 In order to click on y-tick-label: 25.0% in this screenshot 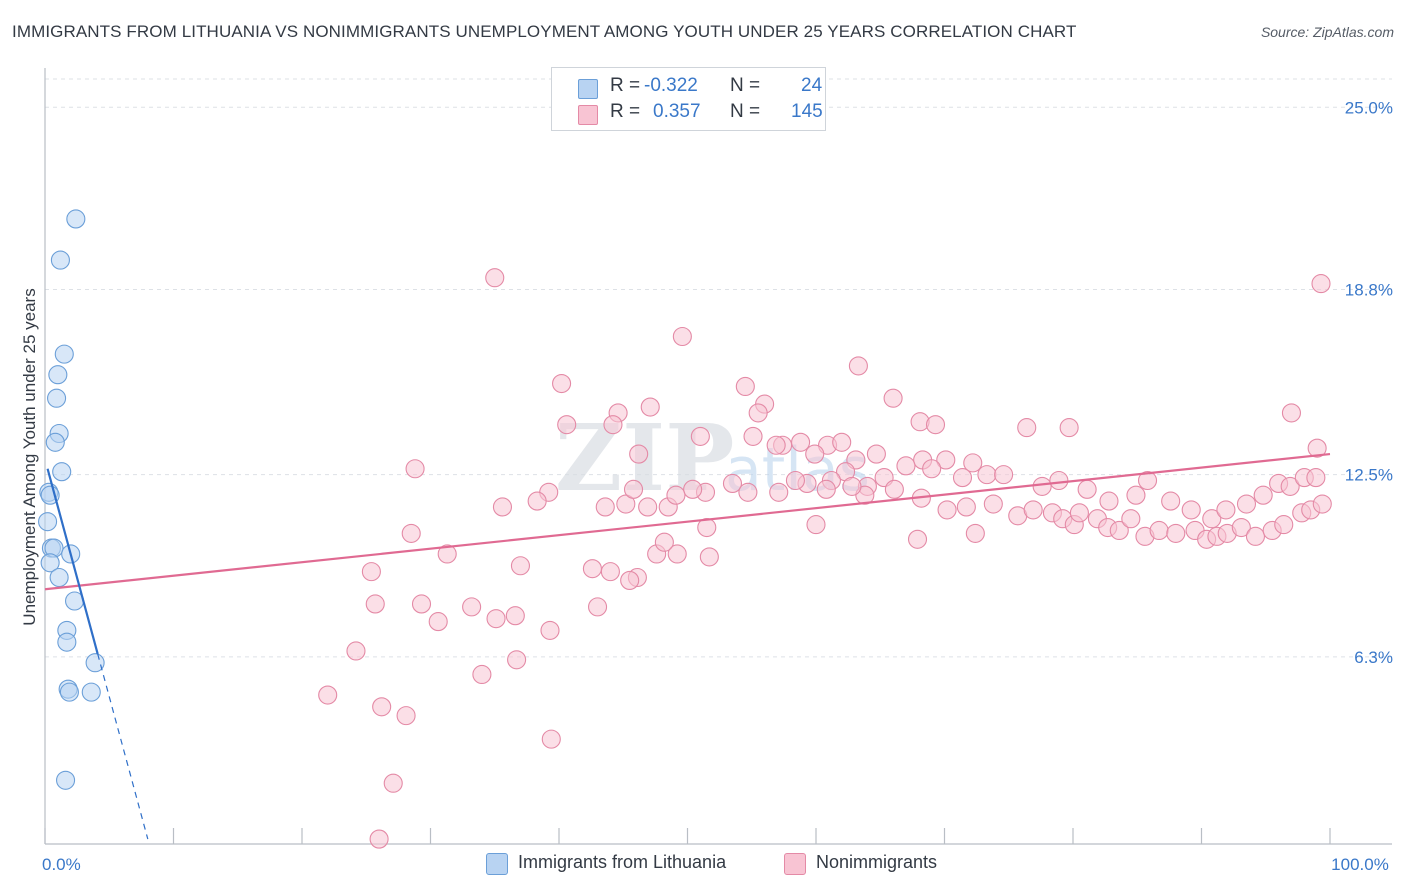, I will do `click(1369, 107)`.